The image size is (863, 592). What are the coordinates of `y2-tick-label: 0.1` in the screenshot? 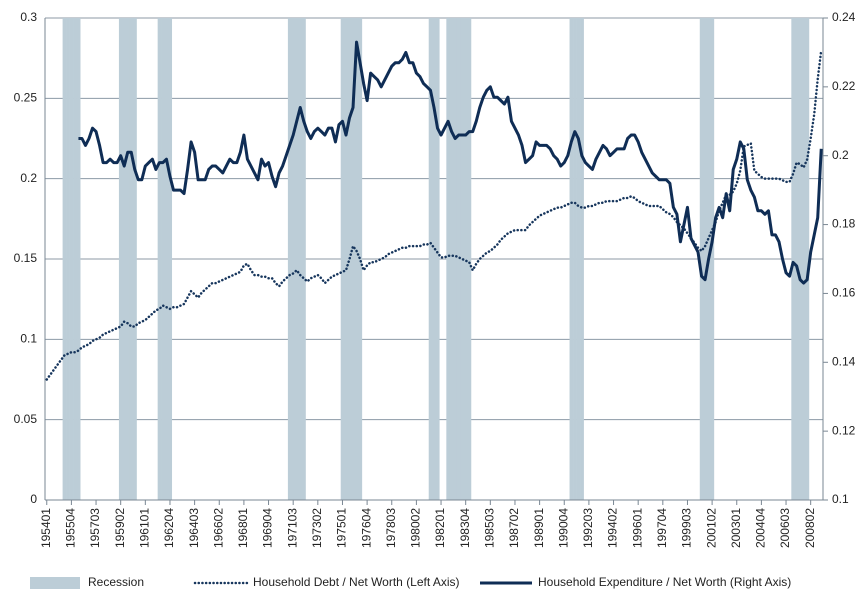 It's located at (840, 499).